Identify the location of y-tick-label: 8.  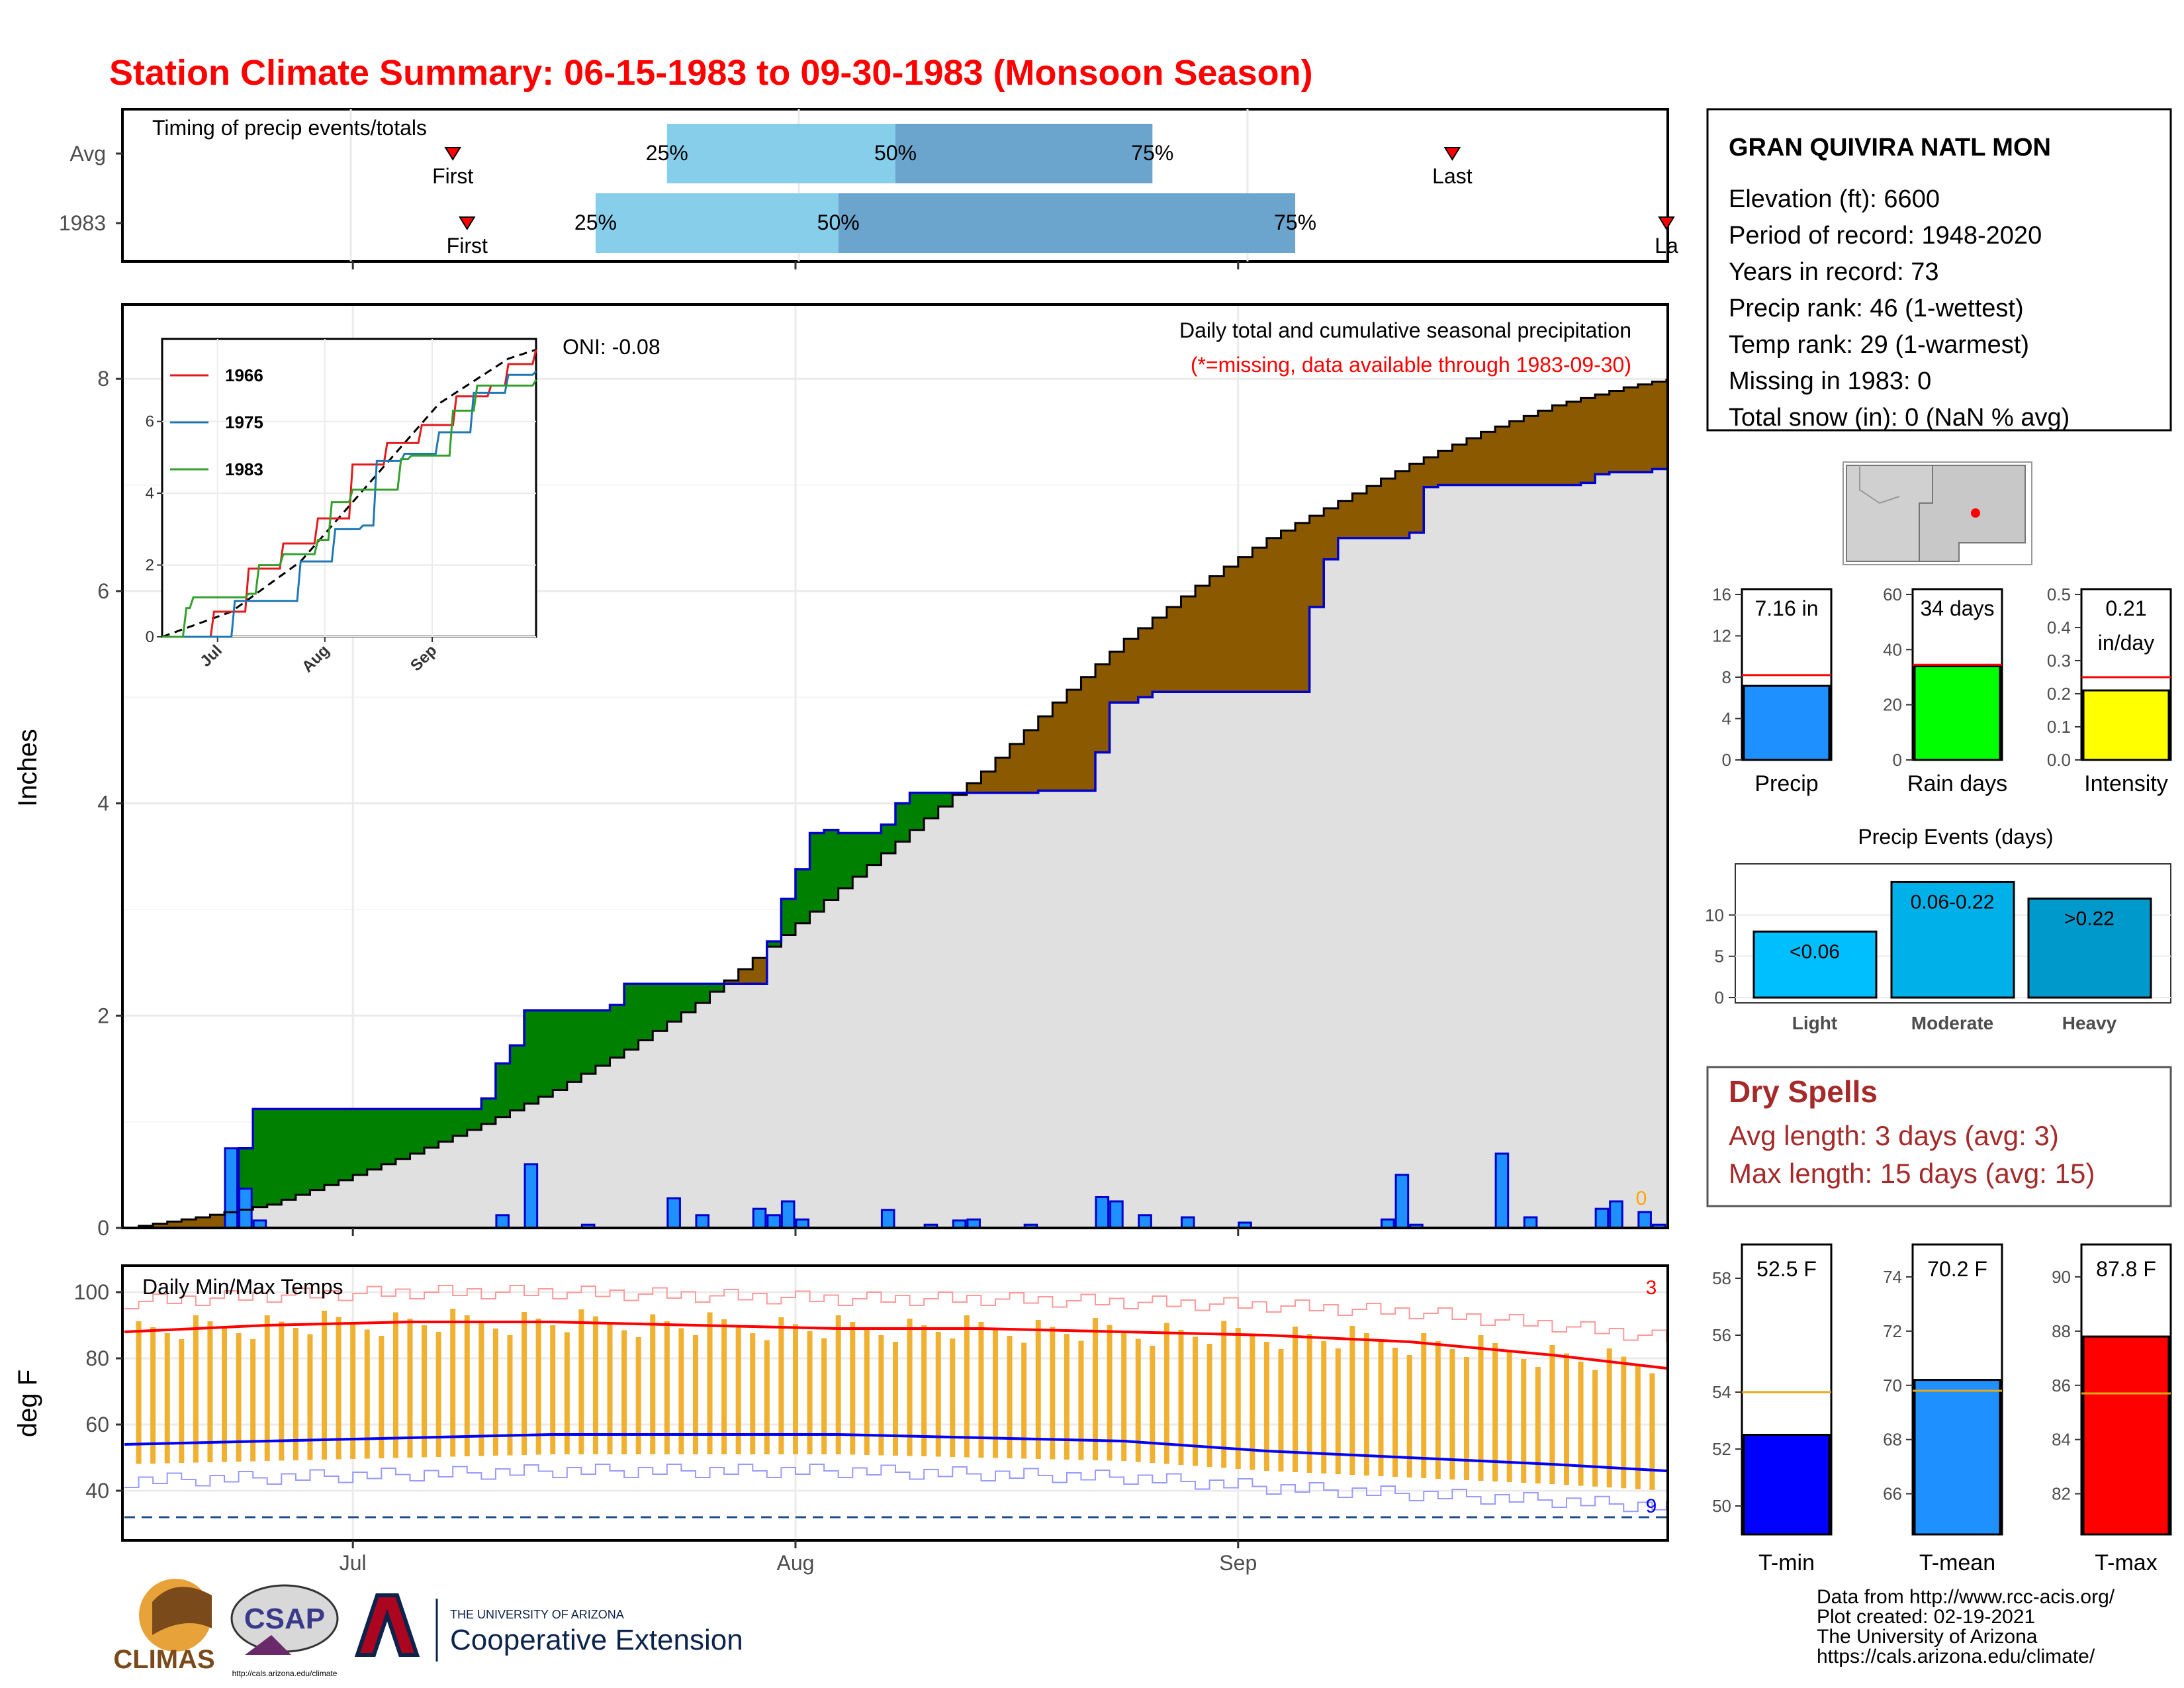
(103, 379).